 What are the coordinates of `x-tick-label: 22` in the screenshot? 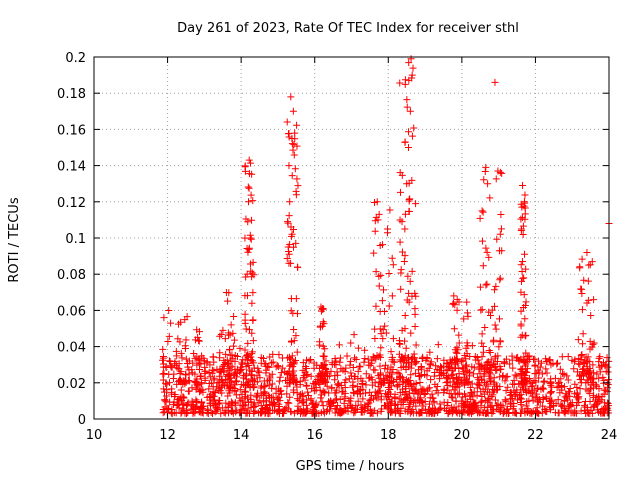 It's located at (535, 435).